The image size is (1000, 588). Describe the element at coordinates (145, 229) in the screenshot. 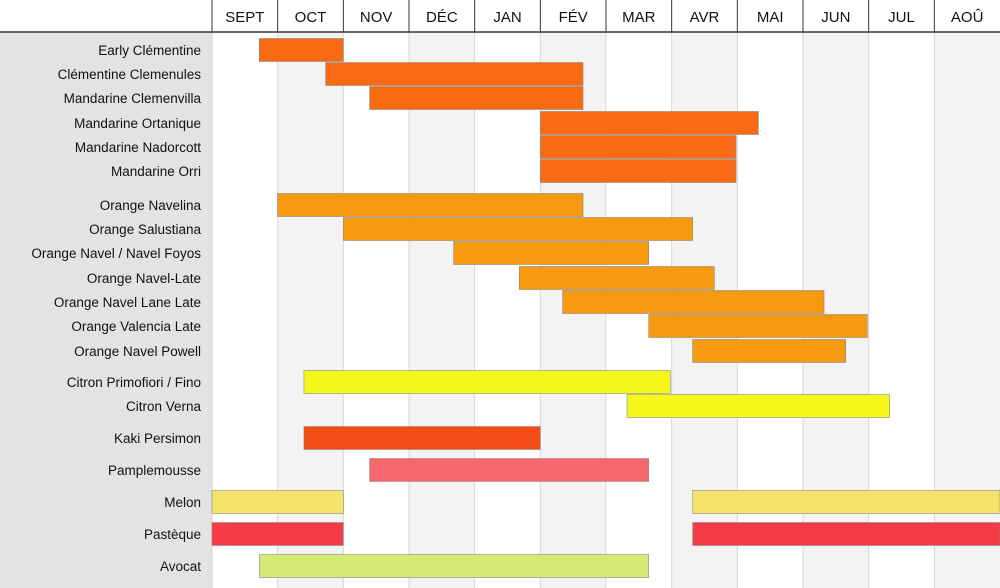

I see `row-label: Orange Salustiana` at that location.